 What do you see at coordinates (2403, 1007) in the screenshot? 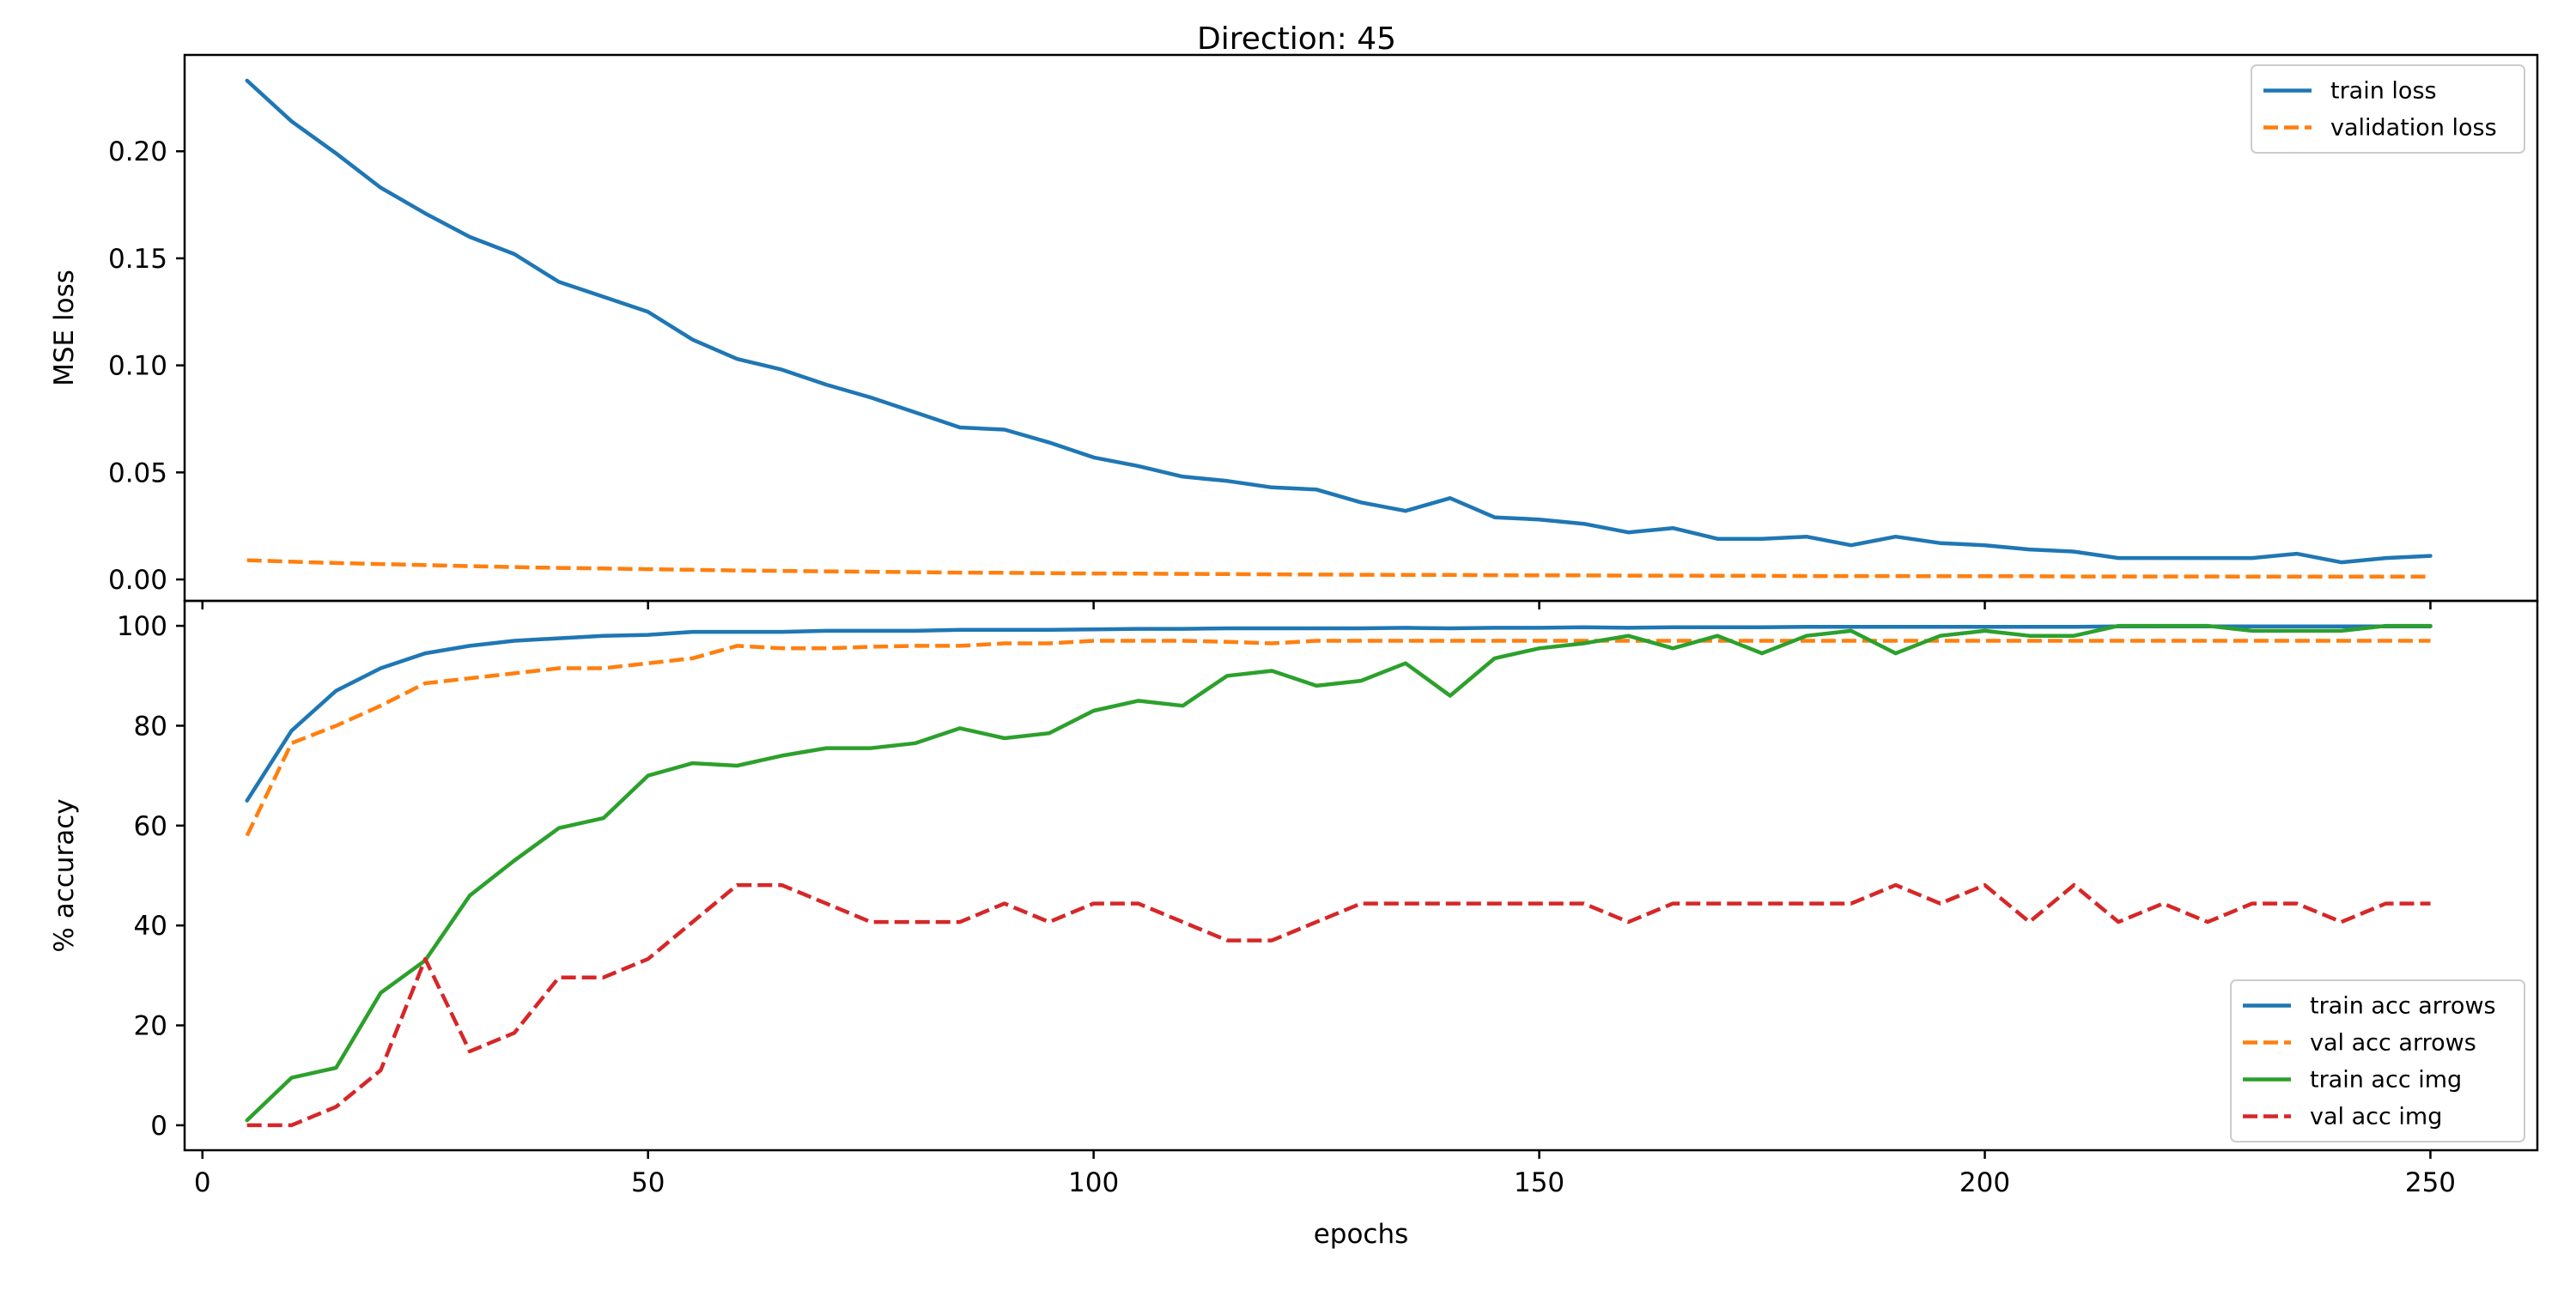
I see `legend-label: train acc arrows` at bounding box center [2403, 1007].